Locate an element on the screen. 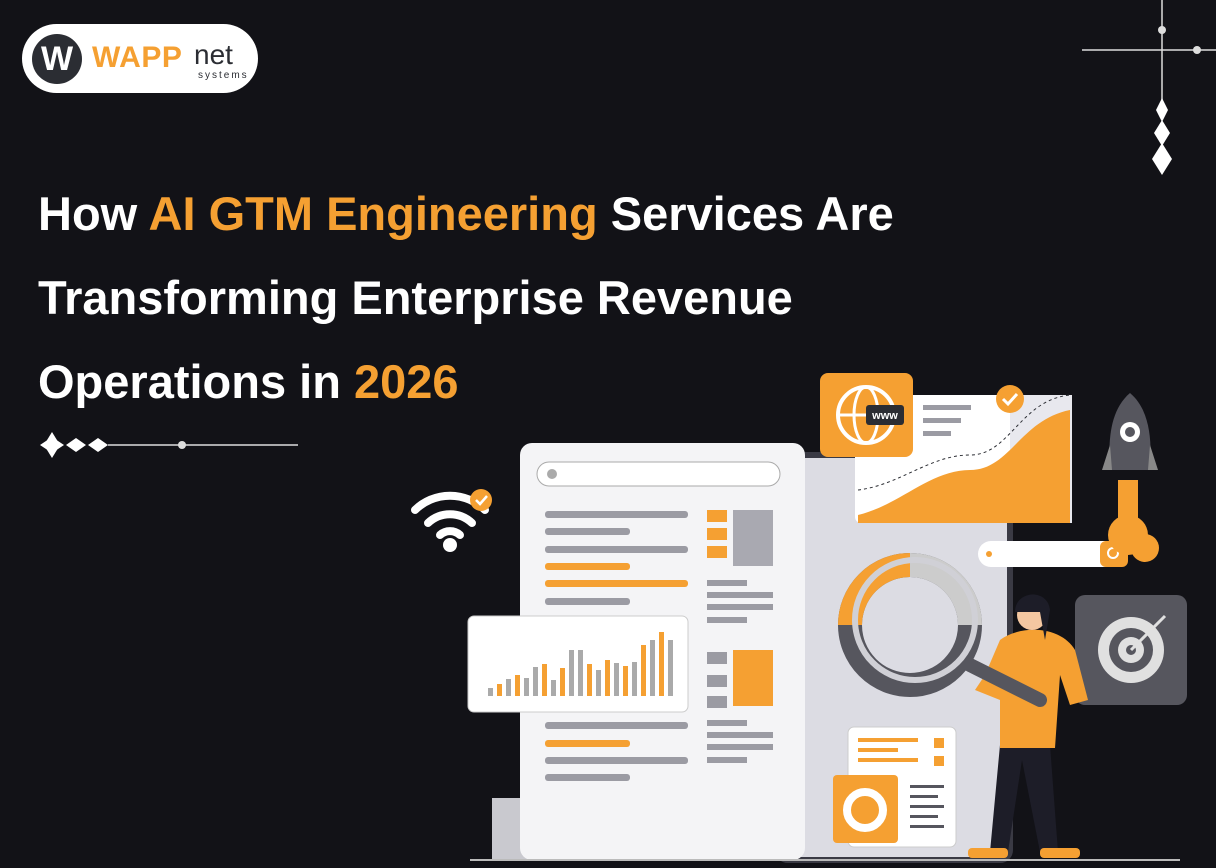  logo-brand: WAPP is located at coordinates (137, 57).